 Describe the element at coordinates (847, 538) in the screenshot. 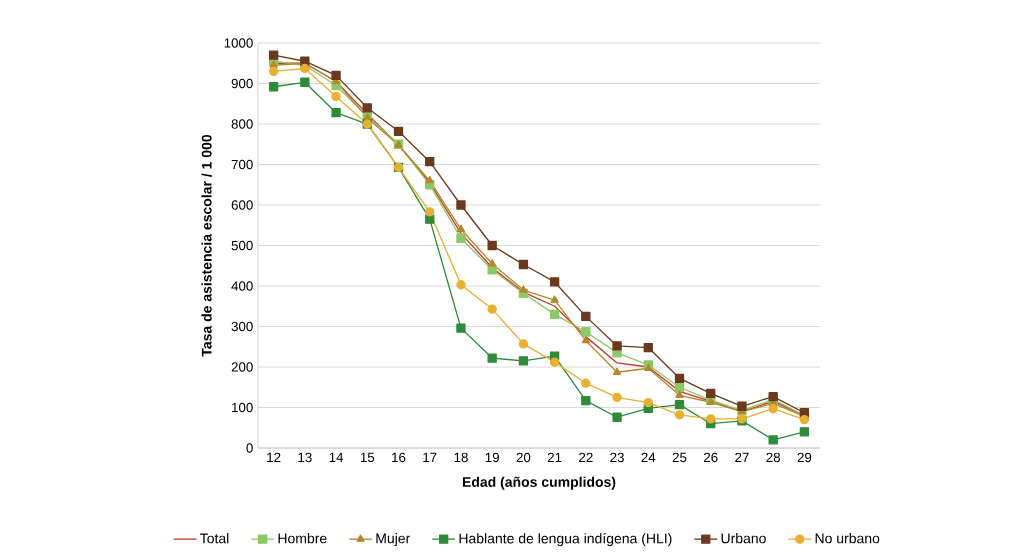

I see `legend-label: No urbano` at that location.